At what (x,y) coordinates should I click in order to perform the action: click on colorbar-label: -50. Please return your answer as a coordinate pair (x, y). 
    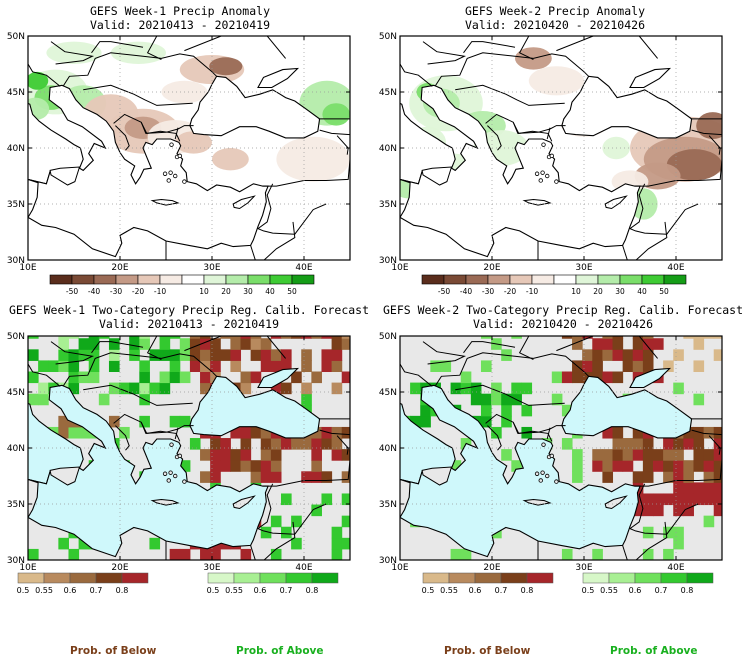
    Looking at the image, I should click on (444, 291).